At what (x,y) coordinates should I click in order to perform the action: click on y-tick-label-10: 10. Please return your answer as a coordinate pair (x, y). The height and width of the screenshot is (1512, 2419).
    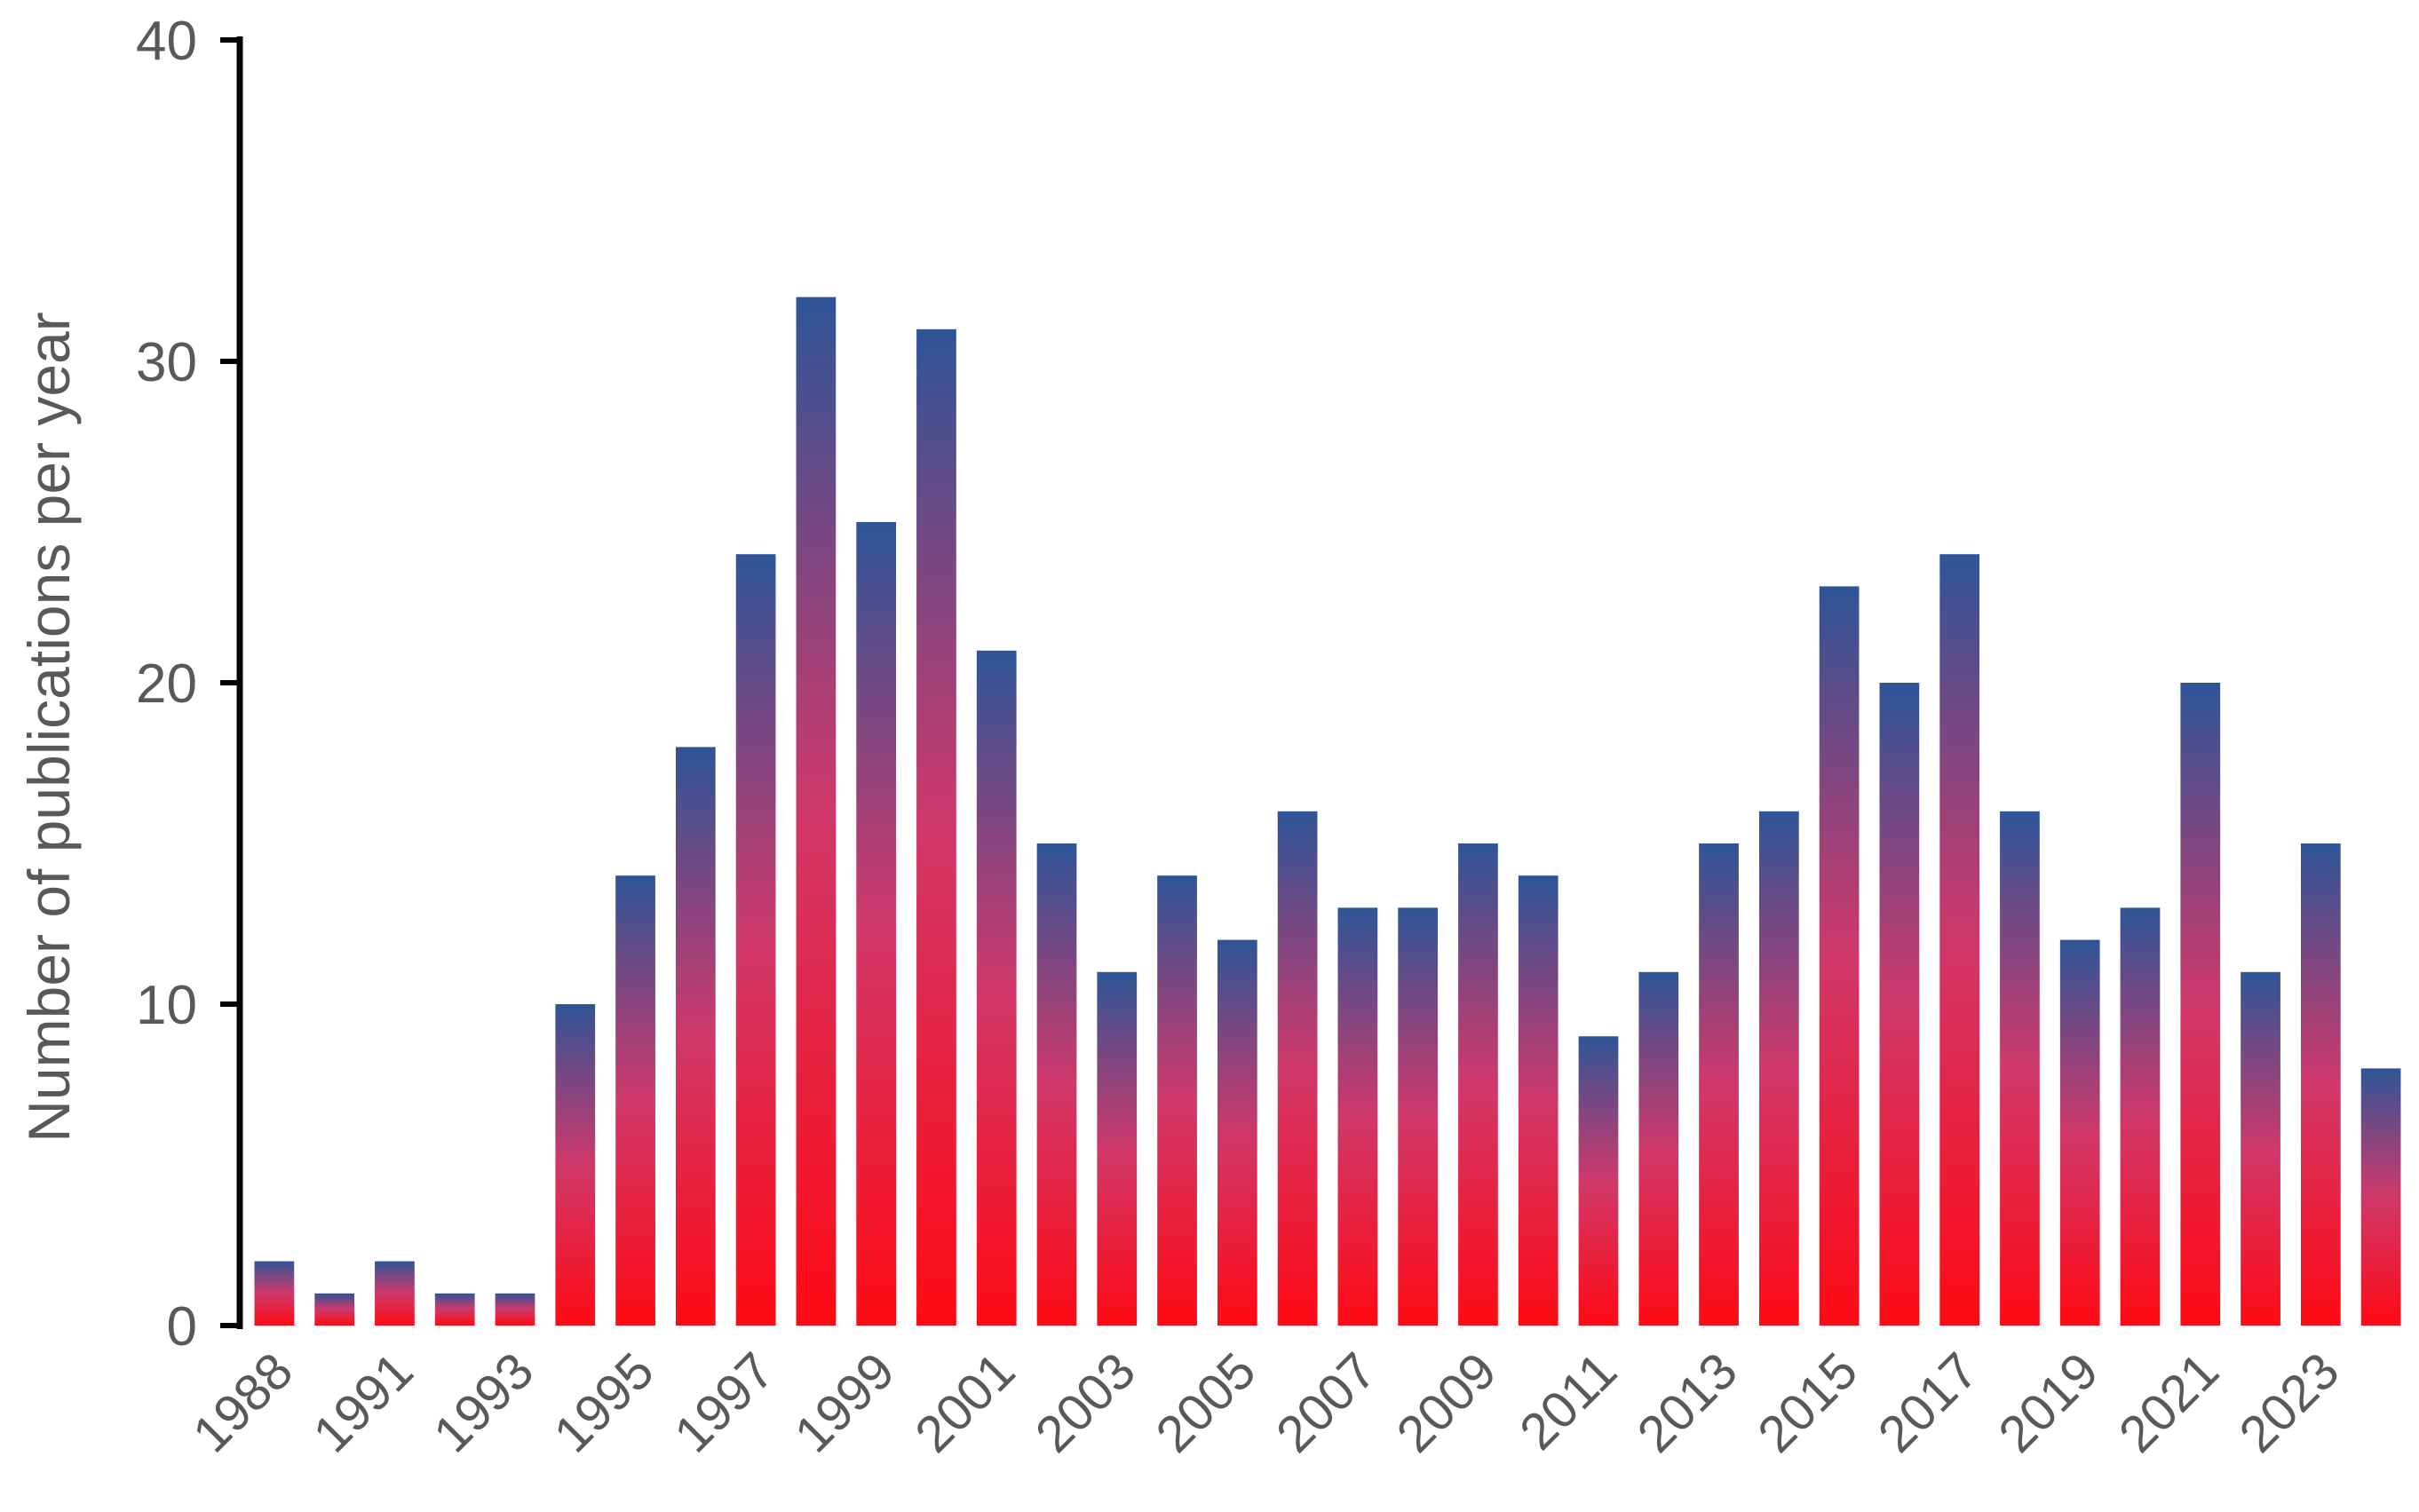
    Looking at the image, I should click on (166, 1005).